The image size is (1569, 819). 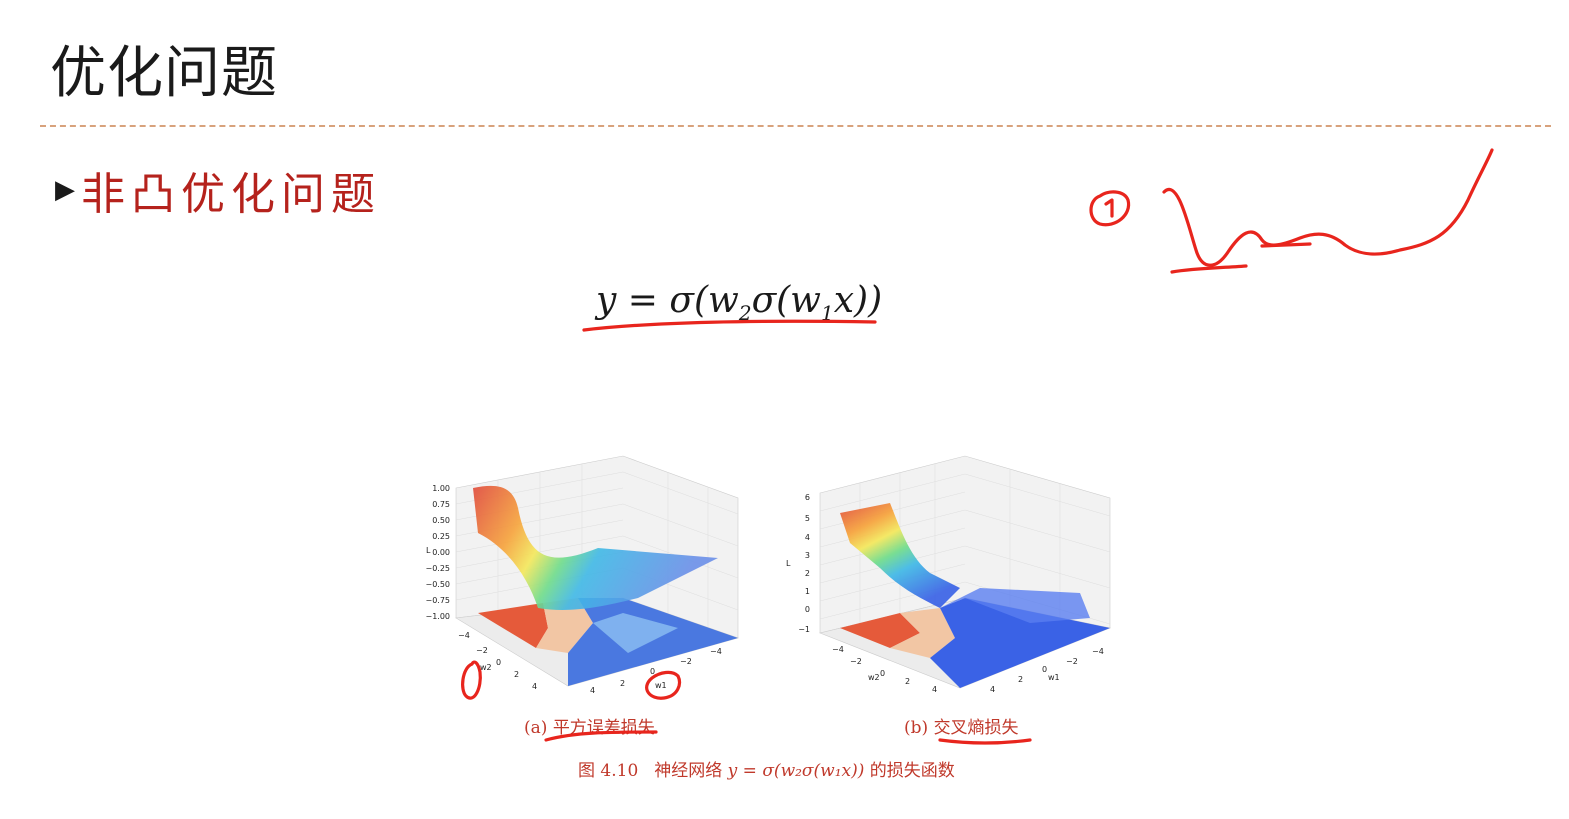 I want to click on plot-a-z-tick: −0.50, so click(x=437, y=584).